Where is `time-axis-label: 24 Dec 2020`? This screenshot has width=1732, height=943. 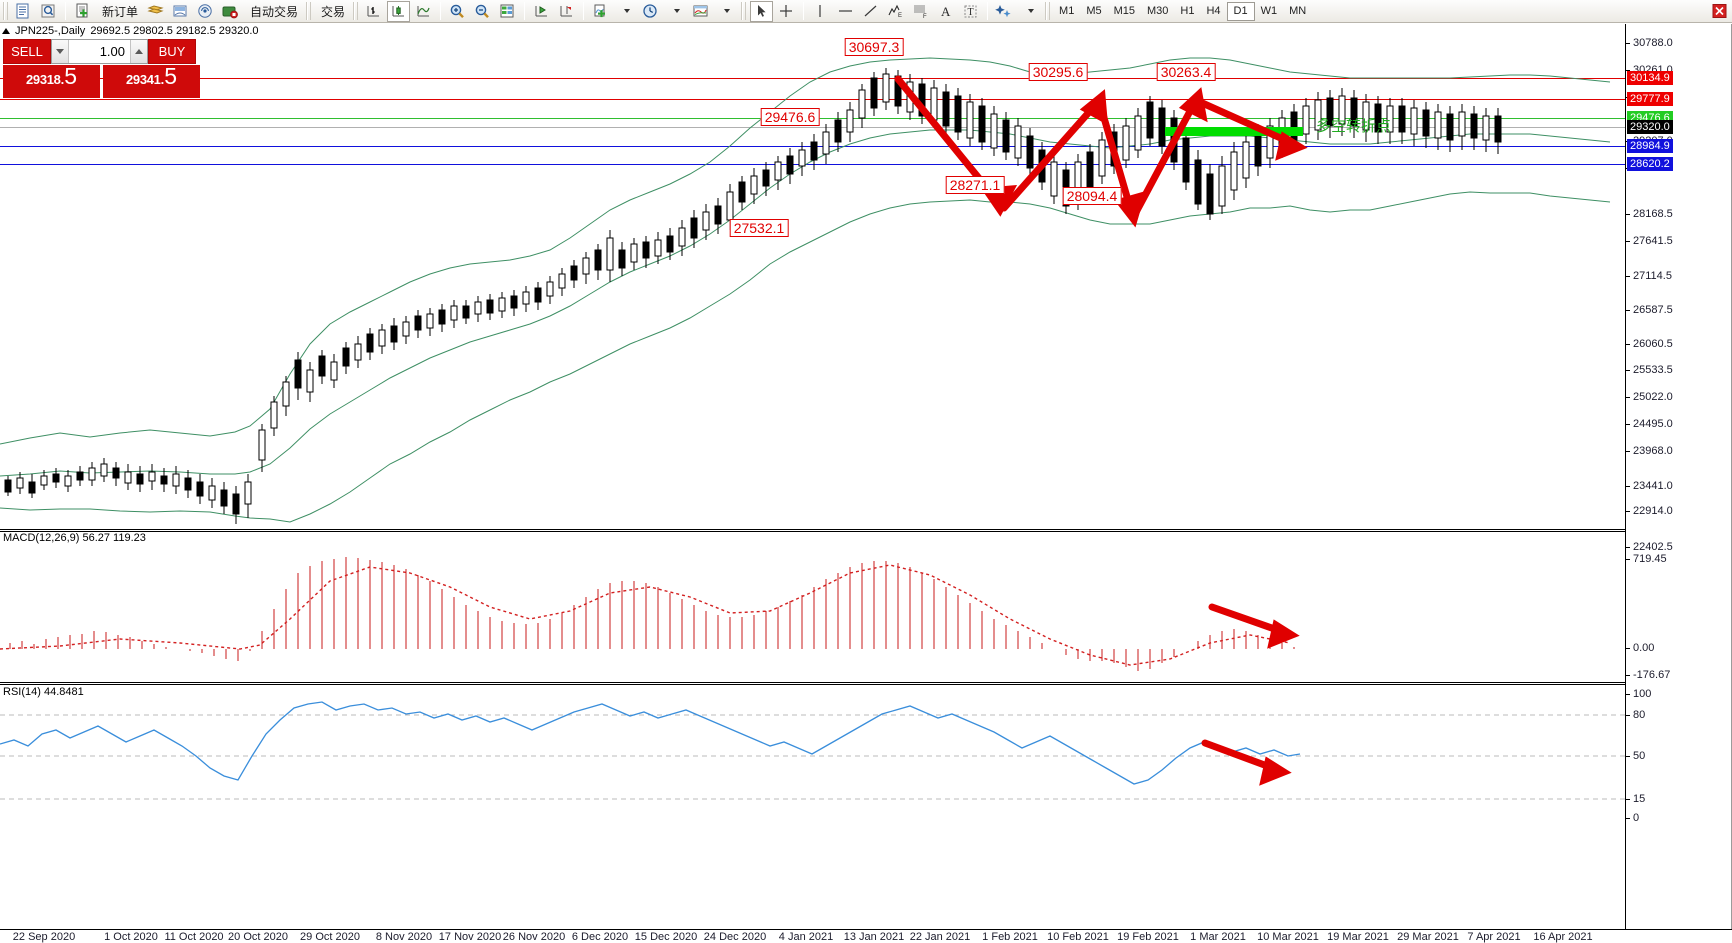
time-axis-label: 24 Dec 2020 is located at coordinates (735, 937).